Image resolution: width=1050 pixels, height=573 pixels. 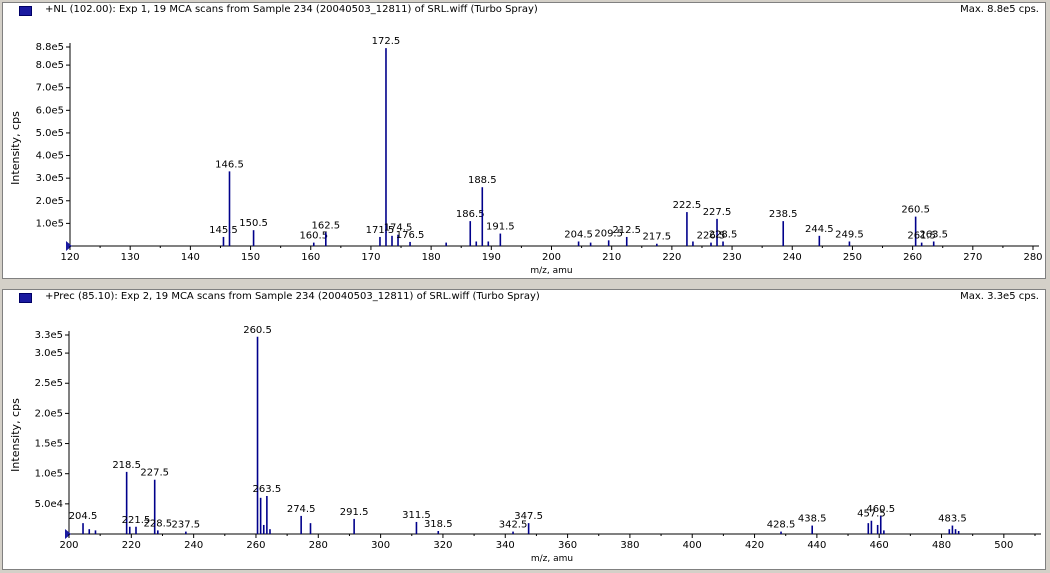 I want to click on peak-label: 291.5, so click(x=354, y=512).